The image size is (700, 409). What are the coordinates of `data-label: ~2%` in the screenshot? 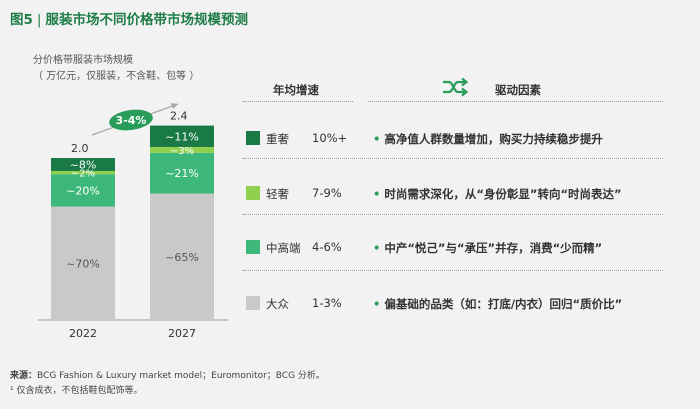 It's located at (83, 174).